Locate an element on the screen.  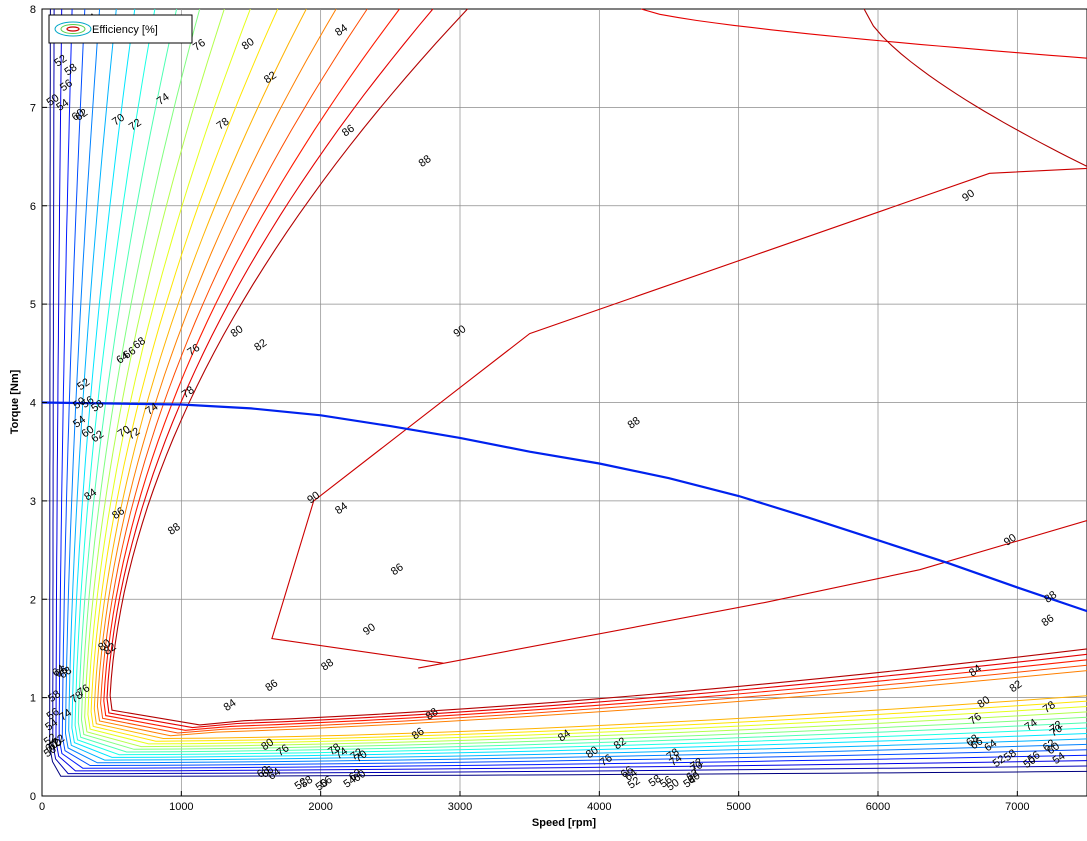
legend: Efficiency [%] is located at coordinates (120, 29).